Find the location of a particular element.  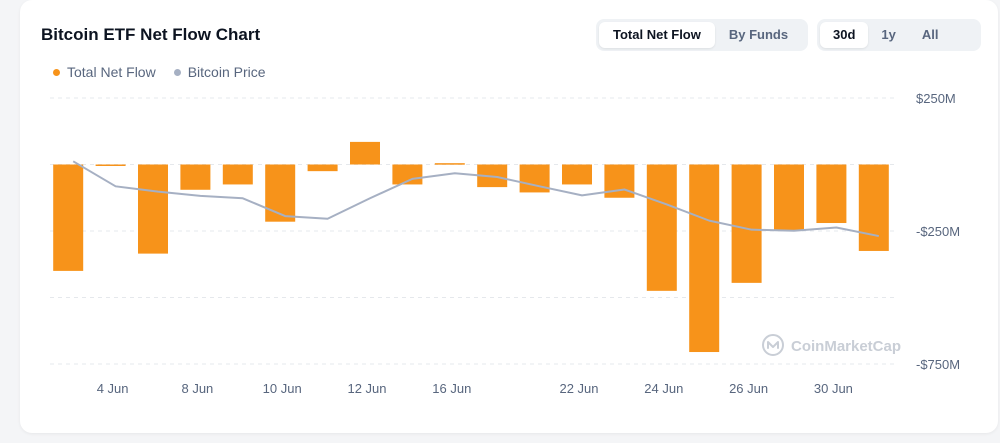

bitcoin-price-line is located at coordinates (475, 199).